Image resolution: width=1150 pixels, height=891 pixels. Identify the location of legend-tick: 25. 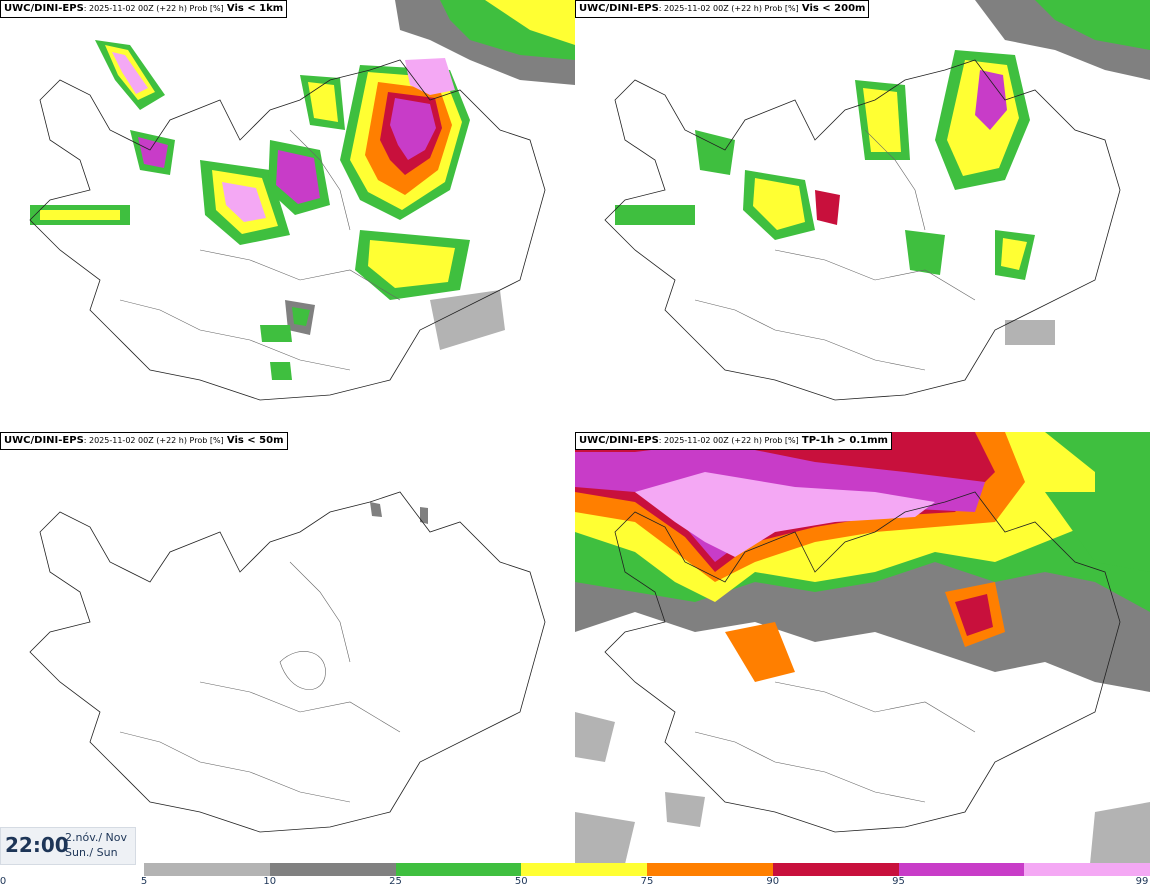
(395, 881).